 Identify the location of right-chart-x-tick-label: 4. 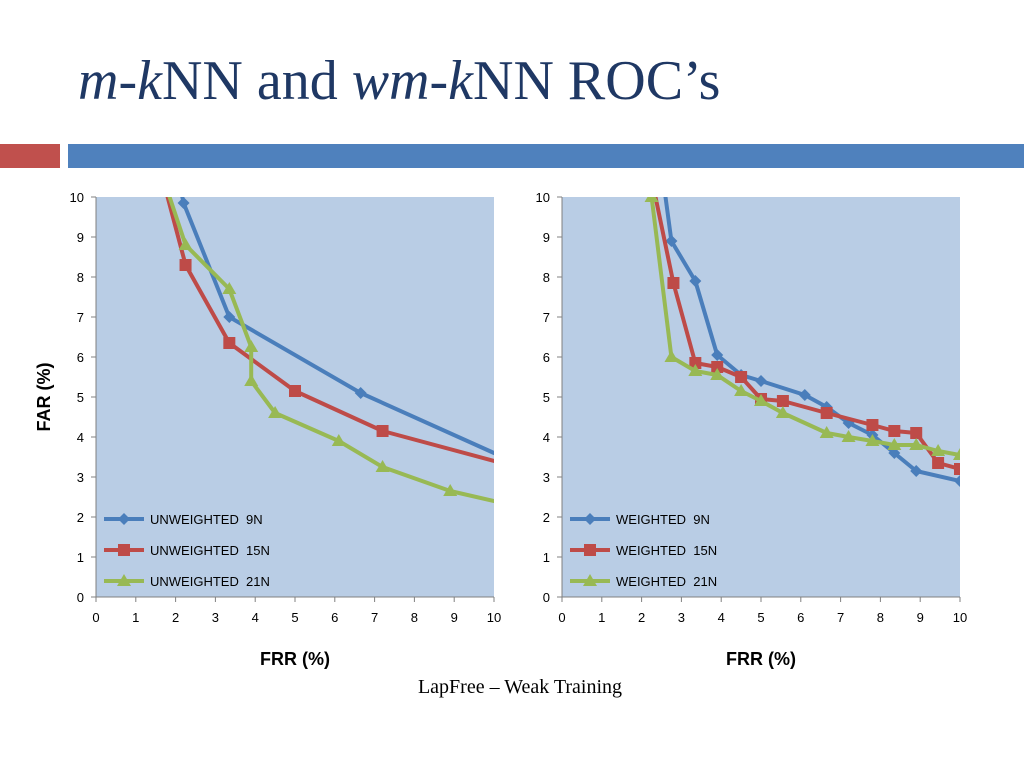
(721, 617).